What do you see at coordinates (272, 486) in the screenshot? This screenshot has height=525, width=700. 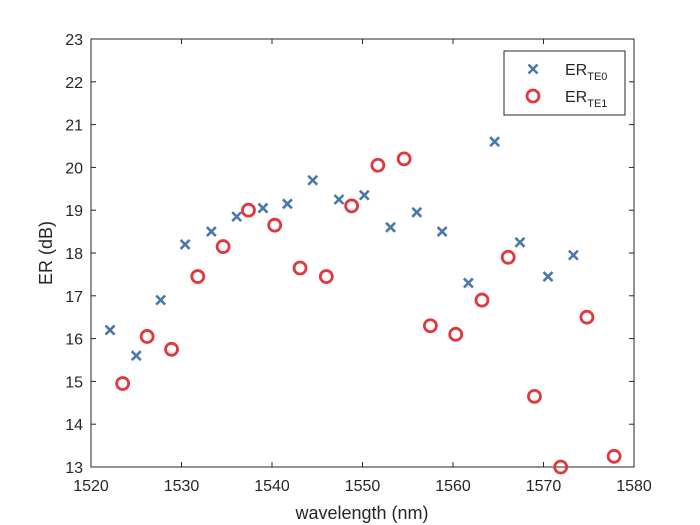 I see `x-tick-label: 1540` at bounding box center [272, 486].